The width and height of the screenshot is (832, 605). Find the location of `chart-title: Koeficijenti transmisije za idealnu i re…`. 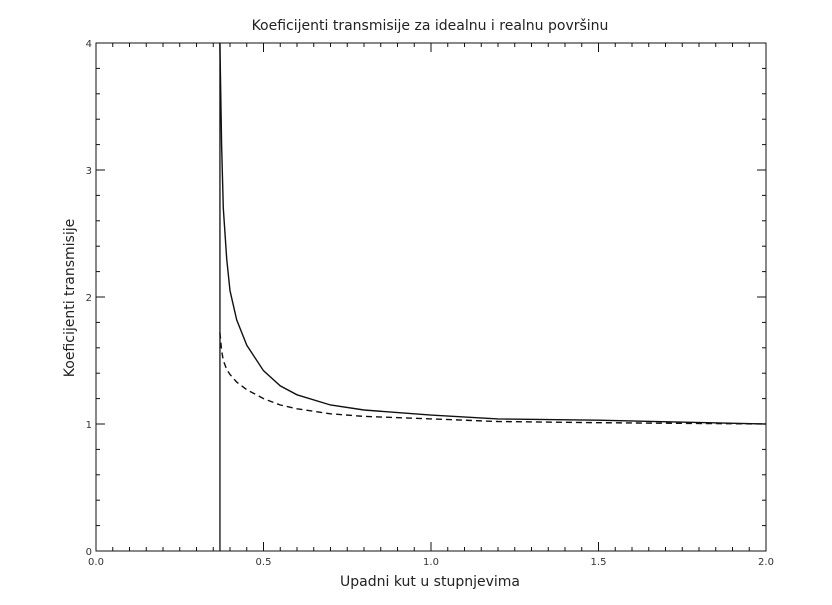

chart-title: Koeficijenti transmisije za idealnu i re… is located at coordinates (430, 26).